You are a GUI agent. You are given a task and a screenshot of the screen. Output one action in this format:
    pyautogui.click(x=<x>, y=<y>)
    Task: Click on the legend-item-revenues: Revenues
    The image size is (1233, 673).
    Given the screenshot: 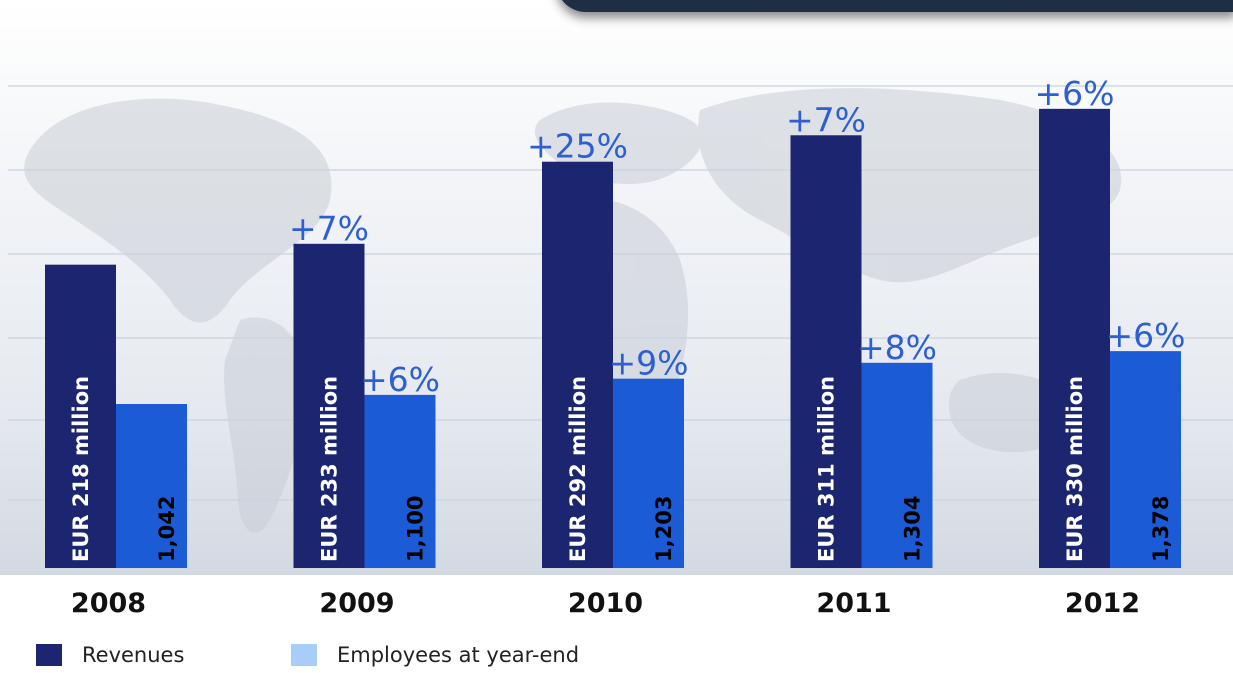 What is the action you would take?
    pyautogui.click(x=110, y=655)
    